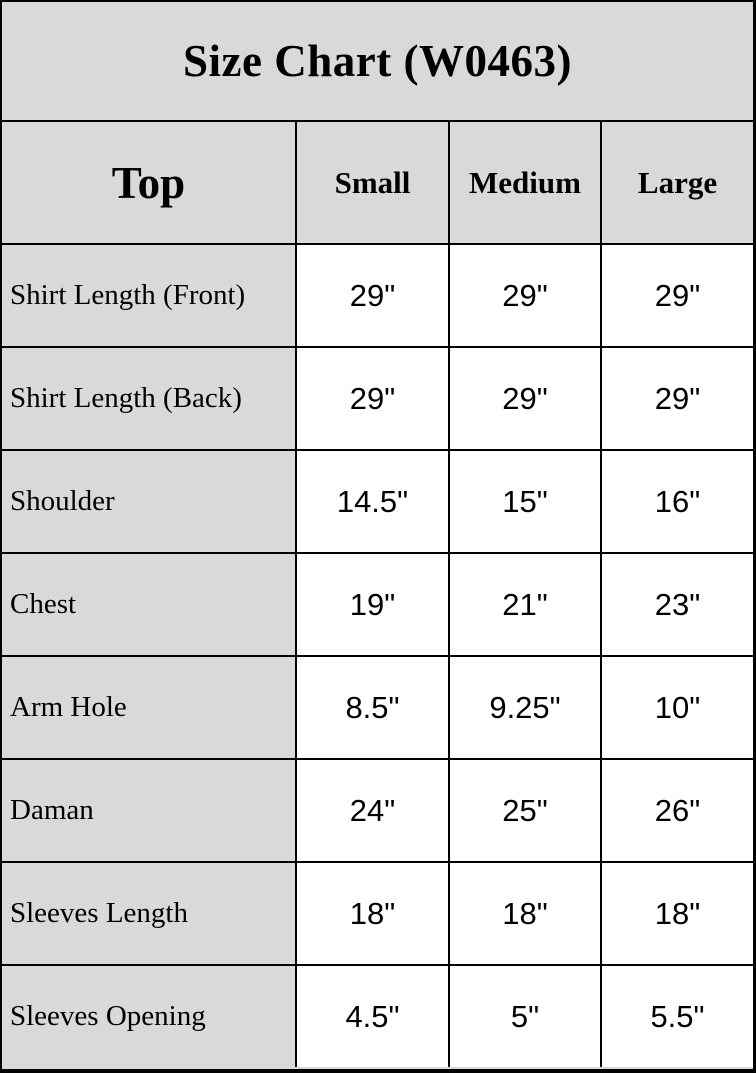 This screenshot has height=1073, width=756. What do you see at coordinates (149, 1015) in the screenshot?
I see `row-label: Sleeves Opening` at bounding box center [149, 1015].